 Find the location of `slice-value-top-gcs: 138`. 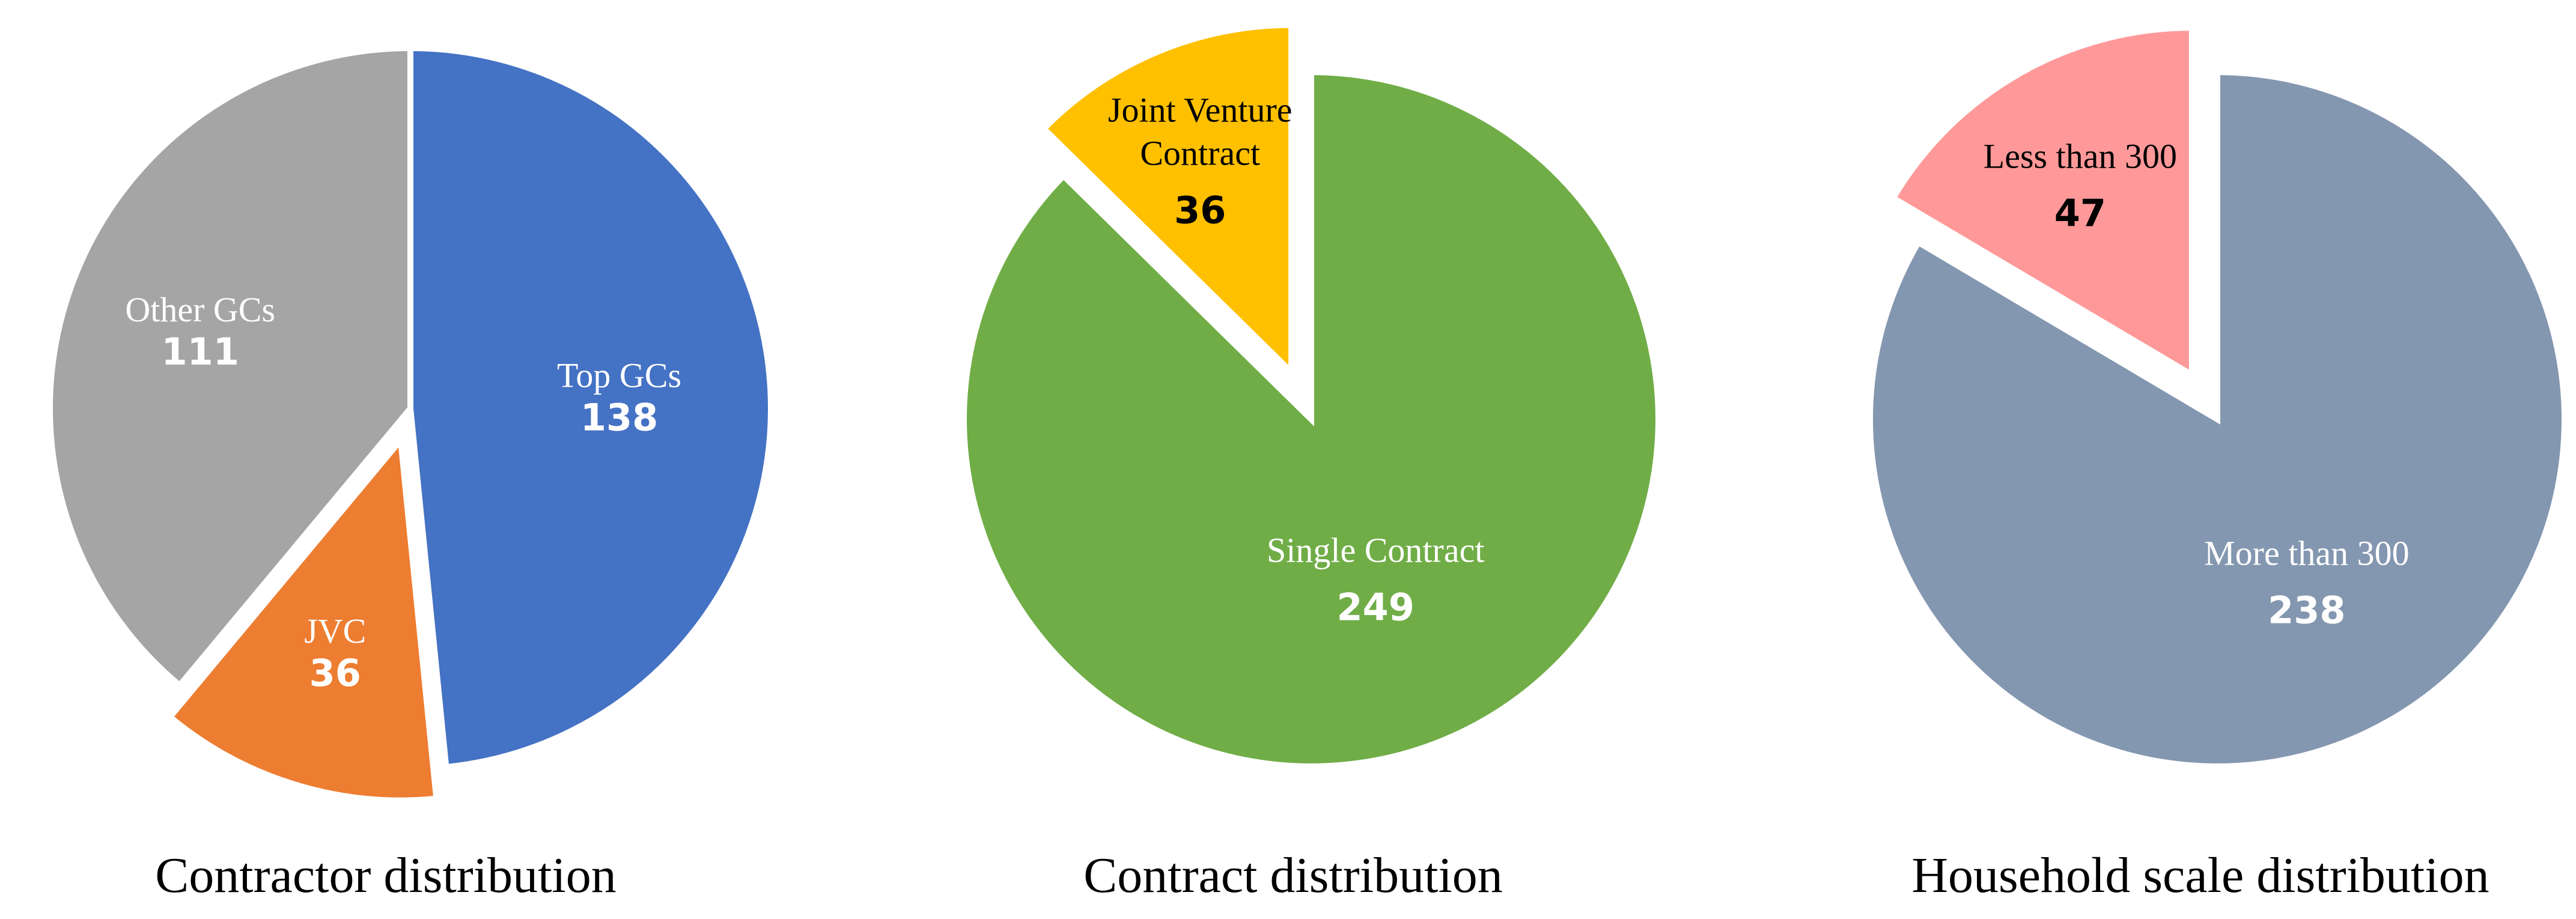

slice-value-top-gcs: 138 is located at coordinates (619, 417).